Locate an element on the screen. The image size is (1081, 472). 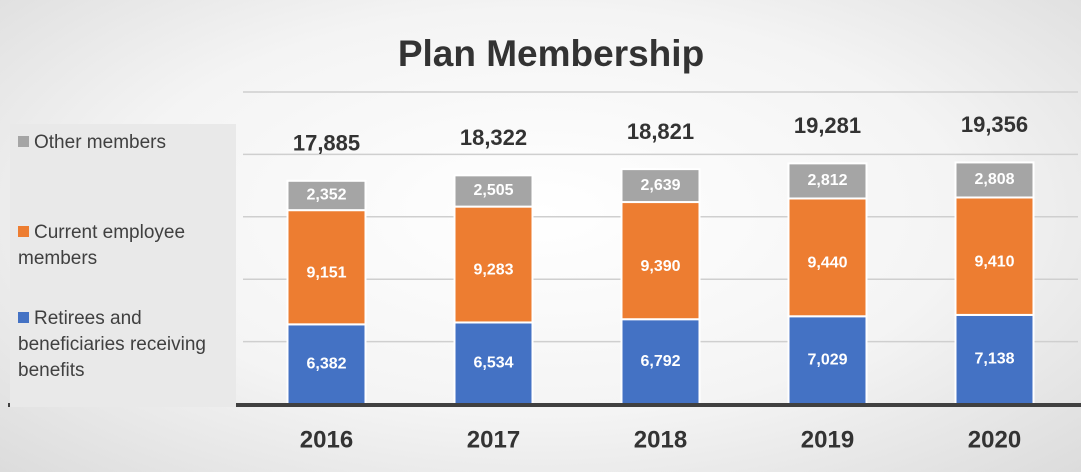
x-tick-label: 2017 is located at coordinates (493, 439).